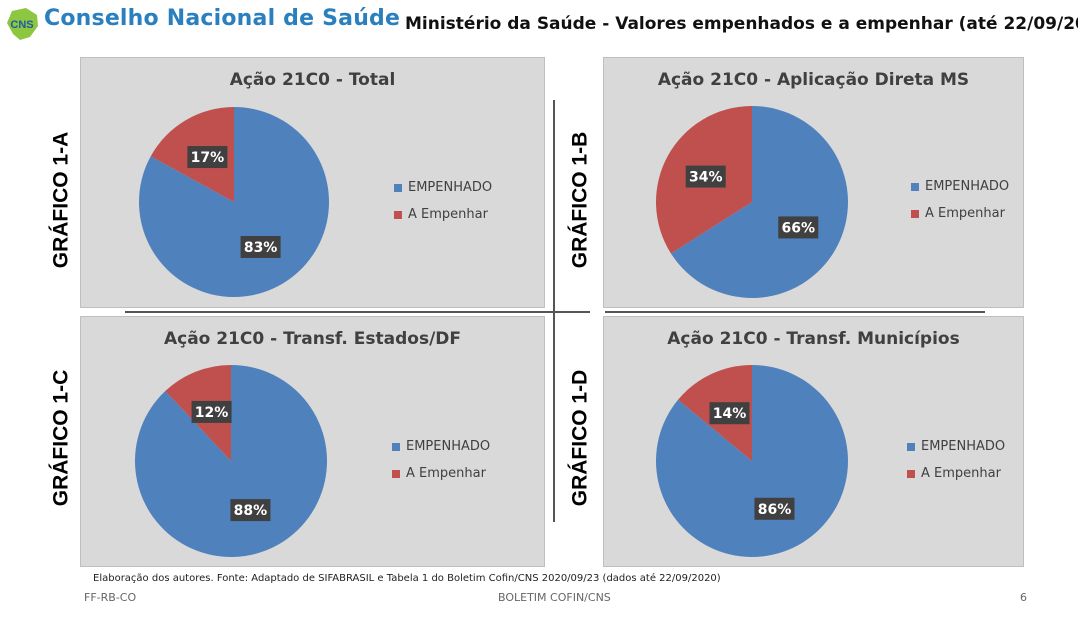  Describe the element at coordinates (233, 202) in the screenshot. I see `pie-chart: 83% 17%` at that location.